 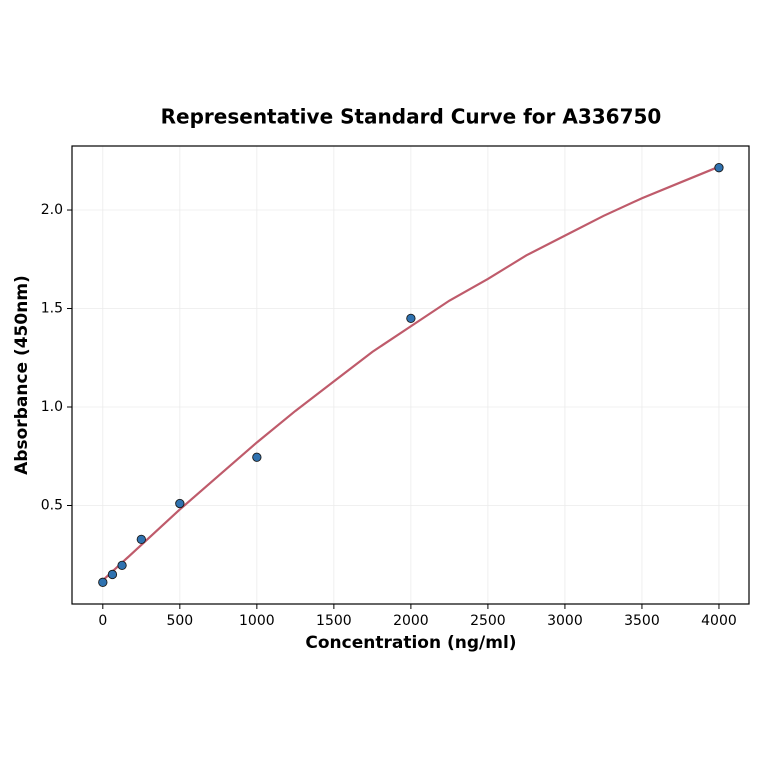 I want to click on x-tick-label: 500, so click(x=179, y=621).